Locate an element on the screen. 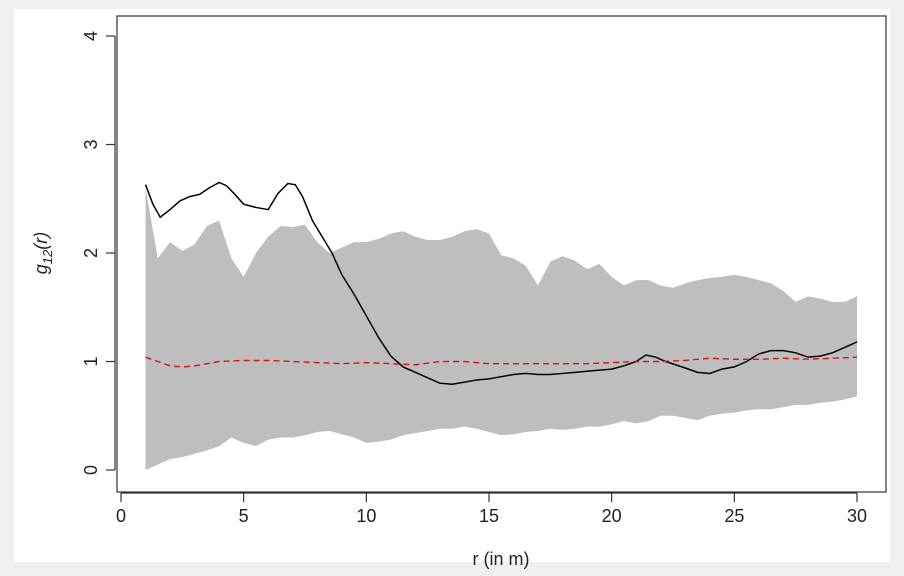 Image resolution: width=904 pixels, height=576 pixels. x-tick-label: 10 is located at coordinates (366, 516).